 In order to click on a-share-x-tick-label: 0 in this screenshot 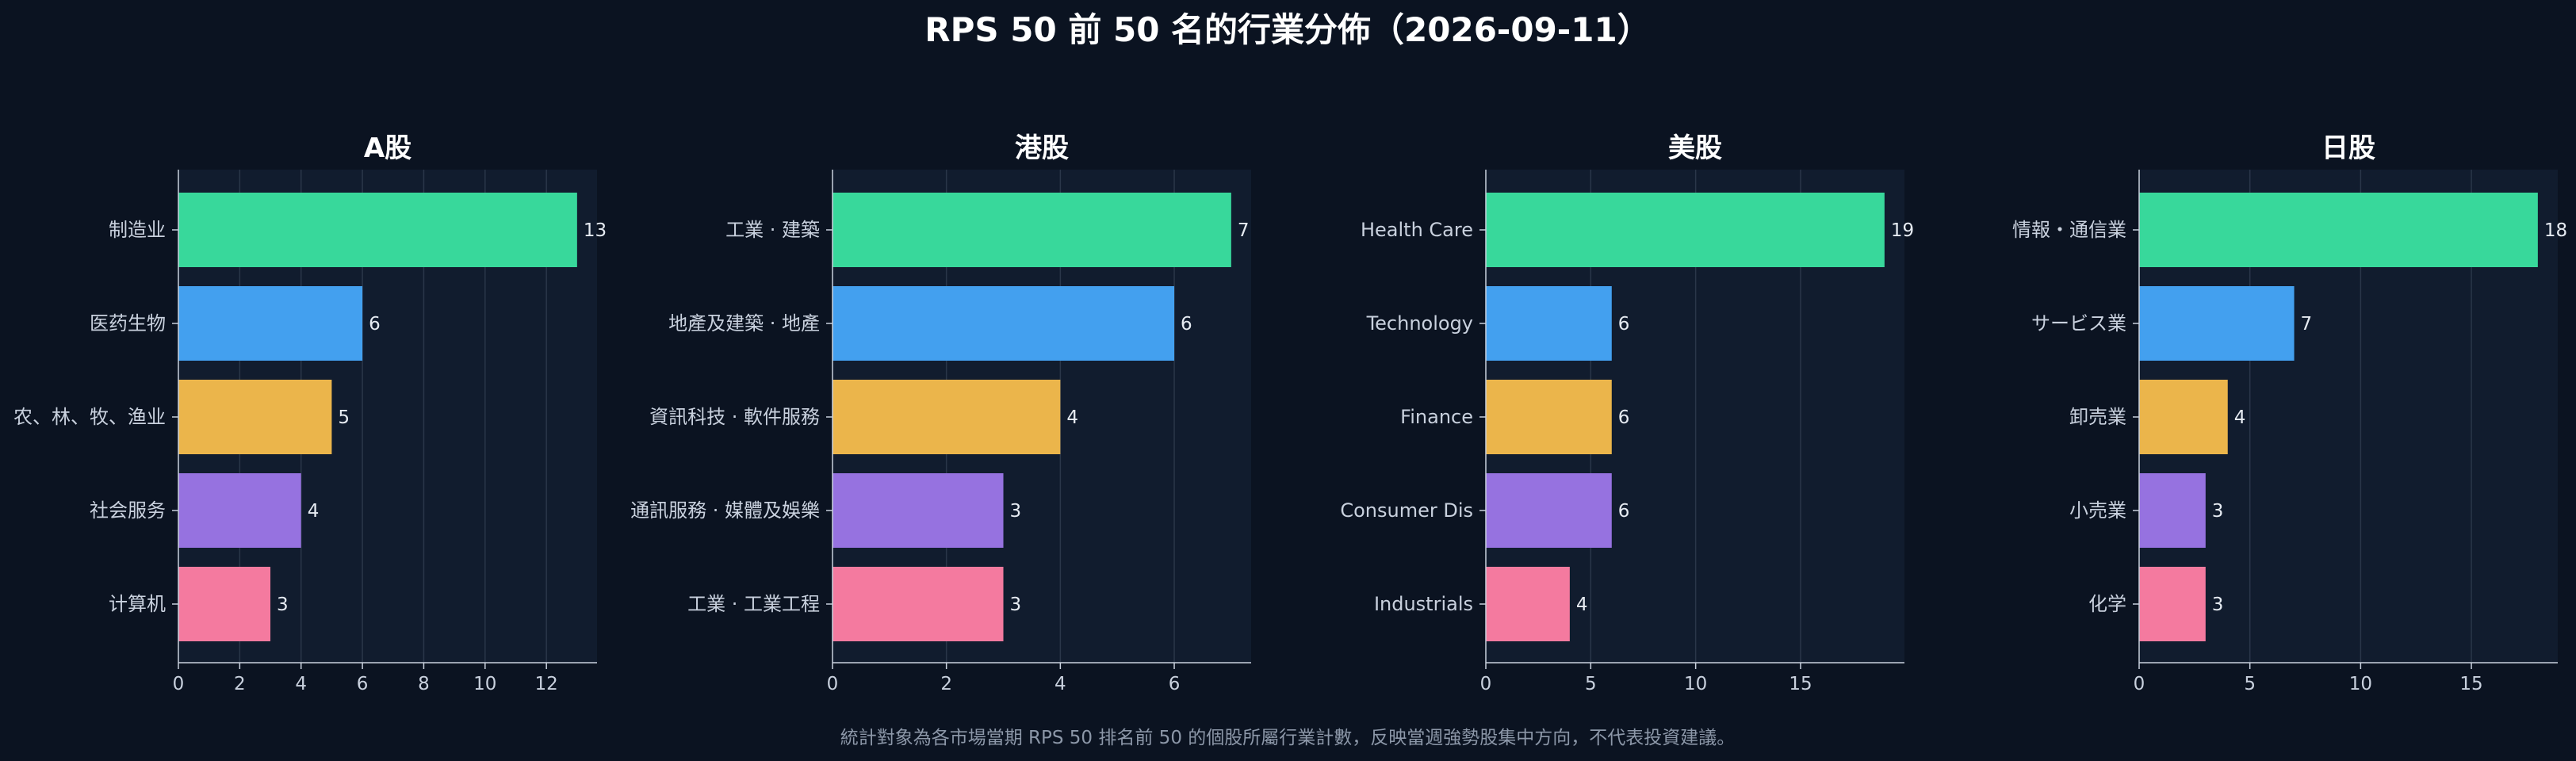, I will do `click(179, 684)`.